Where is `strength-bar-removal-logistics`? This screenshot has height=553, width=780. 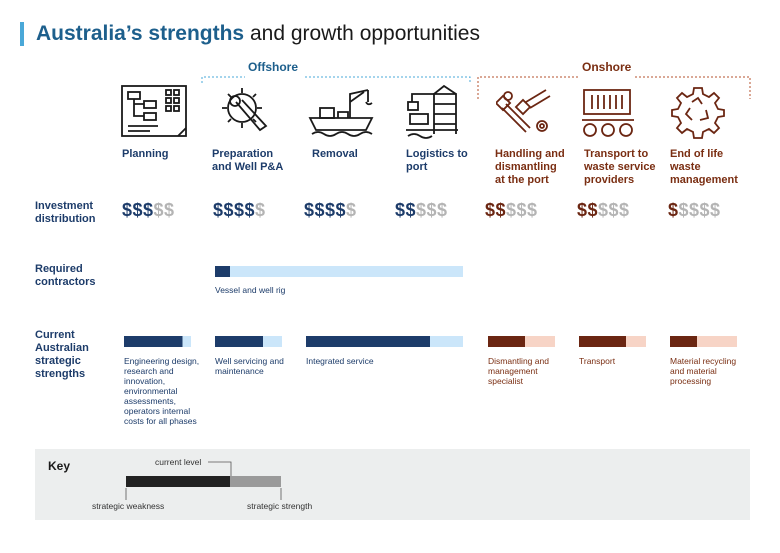
strength-bar-removal-logistics is located at coordinates (384, 341).